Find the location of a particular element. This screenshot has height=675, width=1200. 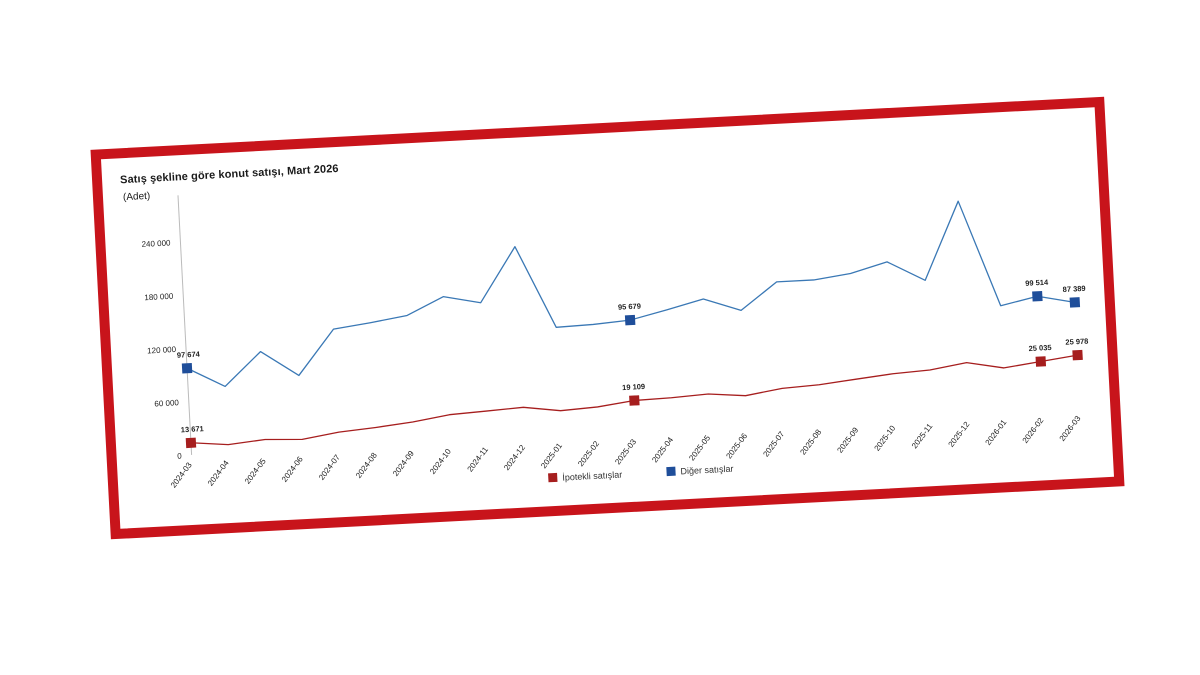

x-tick-label: 2026-02 is located at coordinates (1033, 430).